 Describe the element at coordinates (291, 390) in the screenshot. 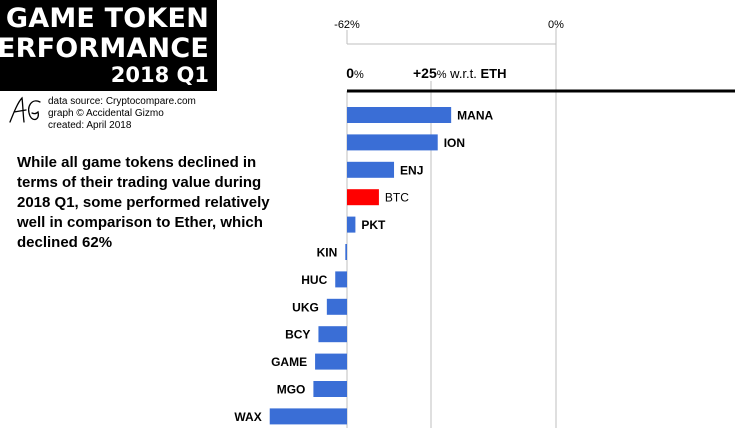

I see `bar-label-mgo: MGO` at that location.